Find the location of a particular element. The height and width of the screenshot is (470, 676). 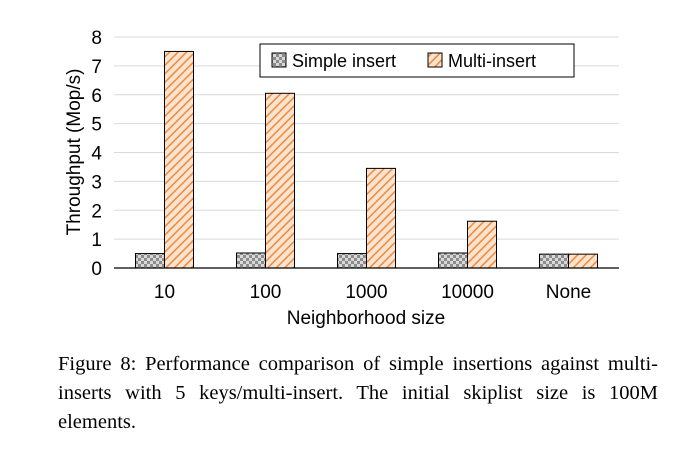

legend-box is located at coordinates (417, 60).